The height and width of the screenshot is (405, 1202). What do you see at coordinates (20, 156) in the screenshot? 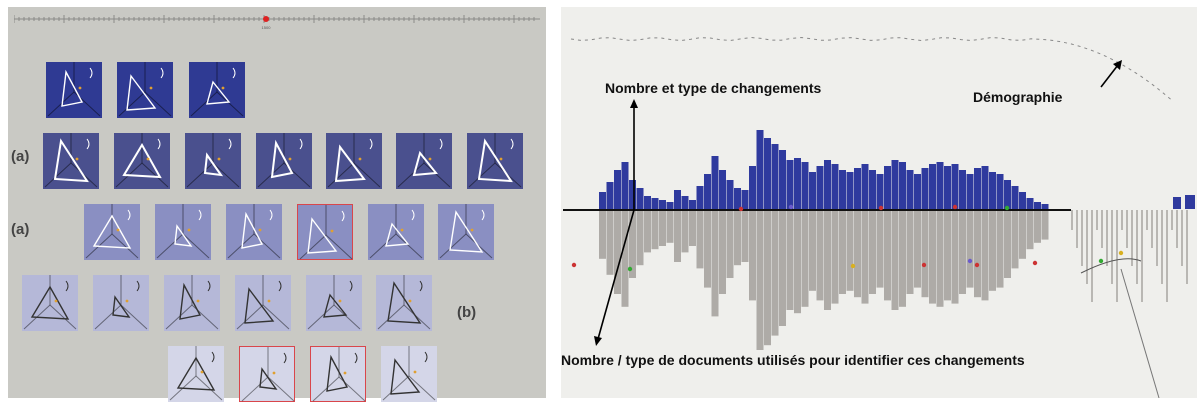
I see `row-label-a-1: (a)` at bounding box center [20, 156].